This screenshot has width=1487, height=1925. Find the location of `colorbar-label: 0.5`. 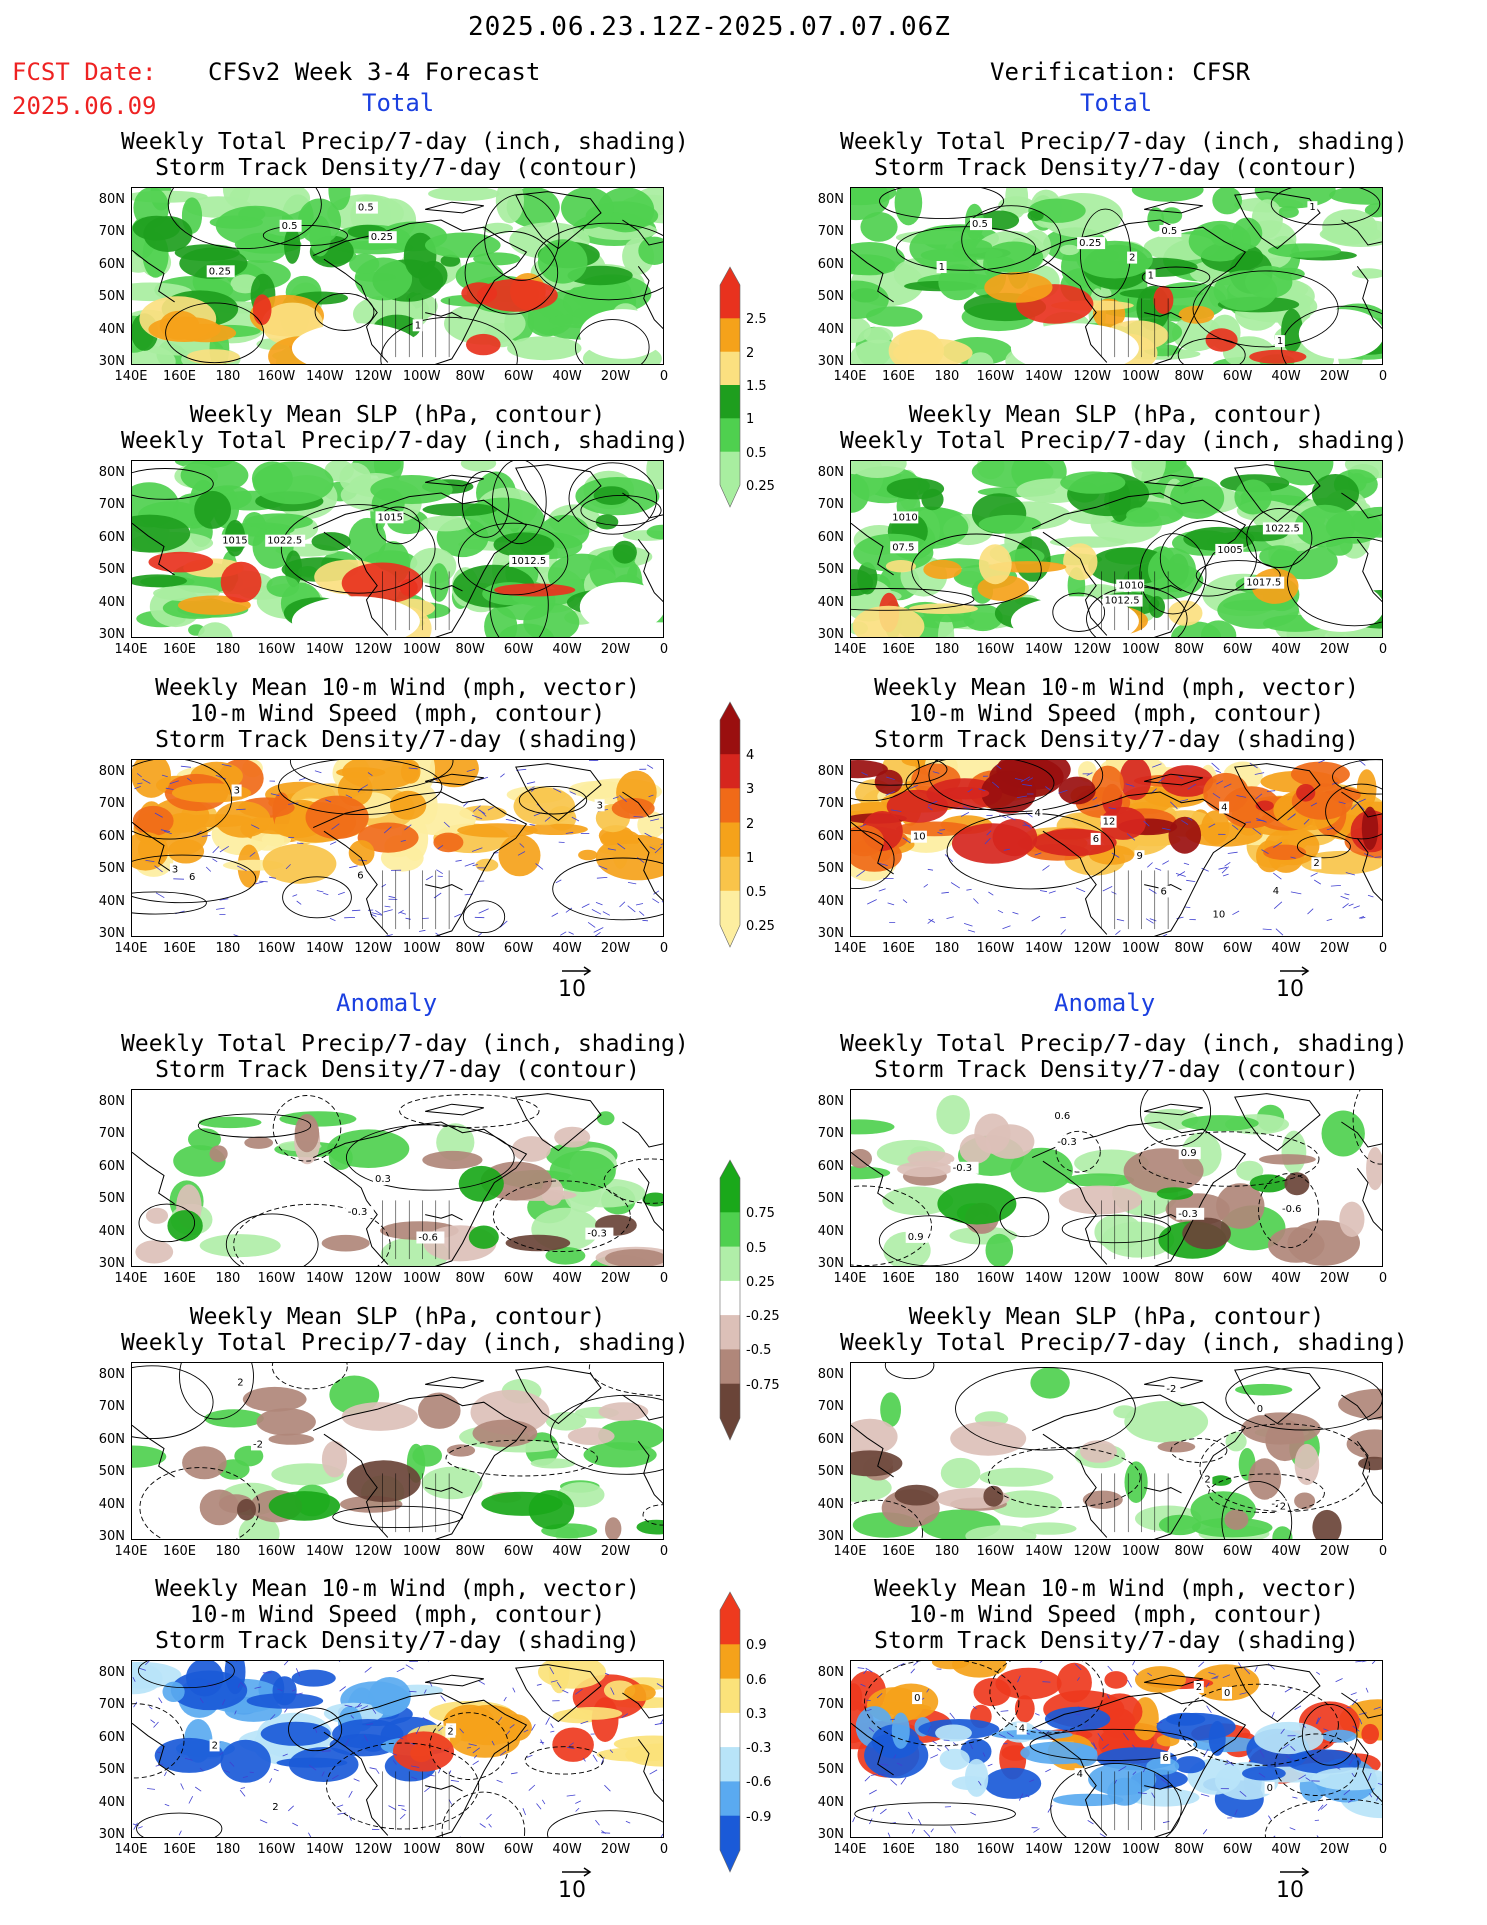

colorbar-label: 0.5 is located at coordinates (756, 892).